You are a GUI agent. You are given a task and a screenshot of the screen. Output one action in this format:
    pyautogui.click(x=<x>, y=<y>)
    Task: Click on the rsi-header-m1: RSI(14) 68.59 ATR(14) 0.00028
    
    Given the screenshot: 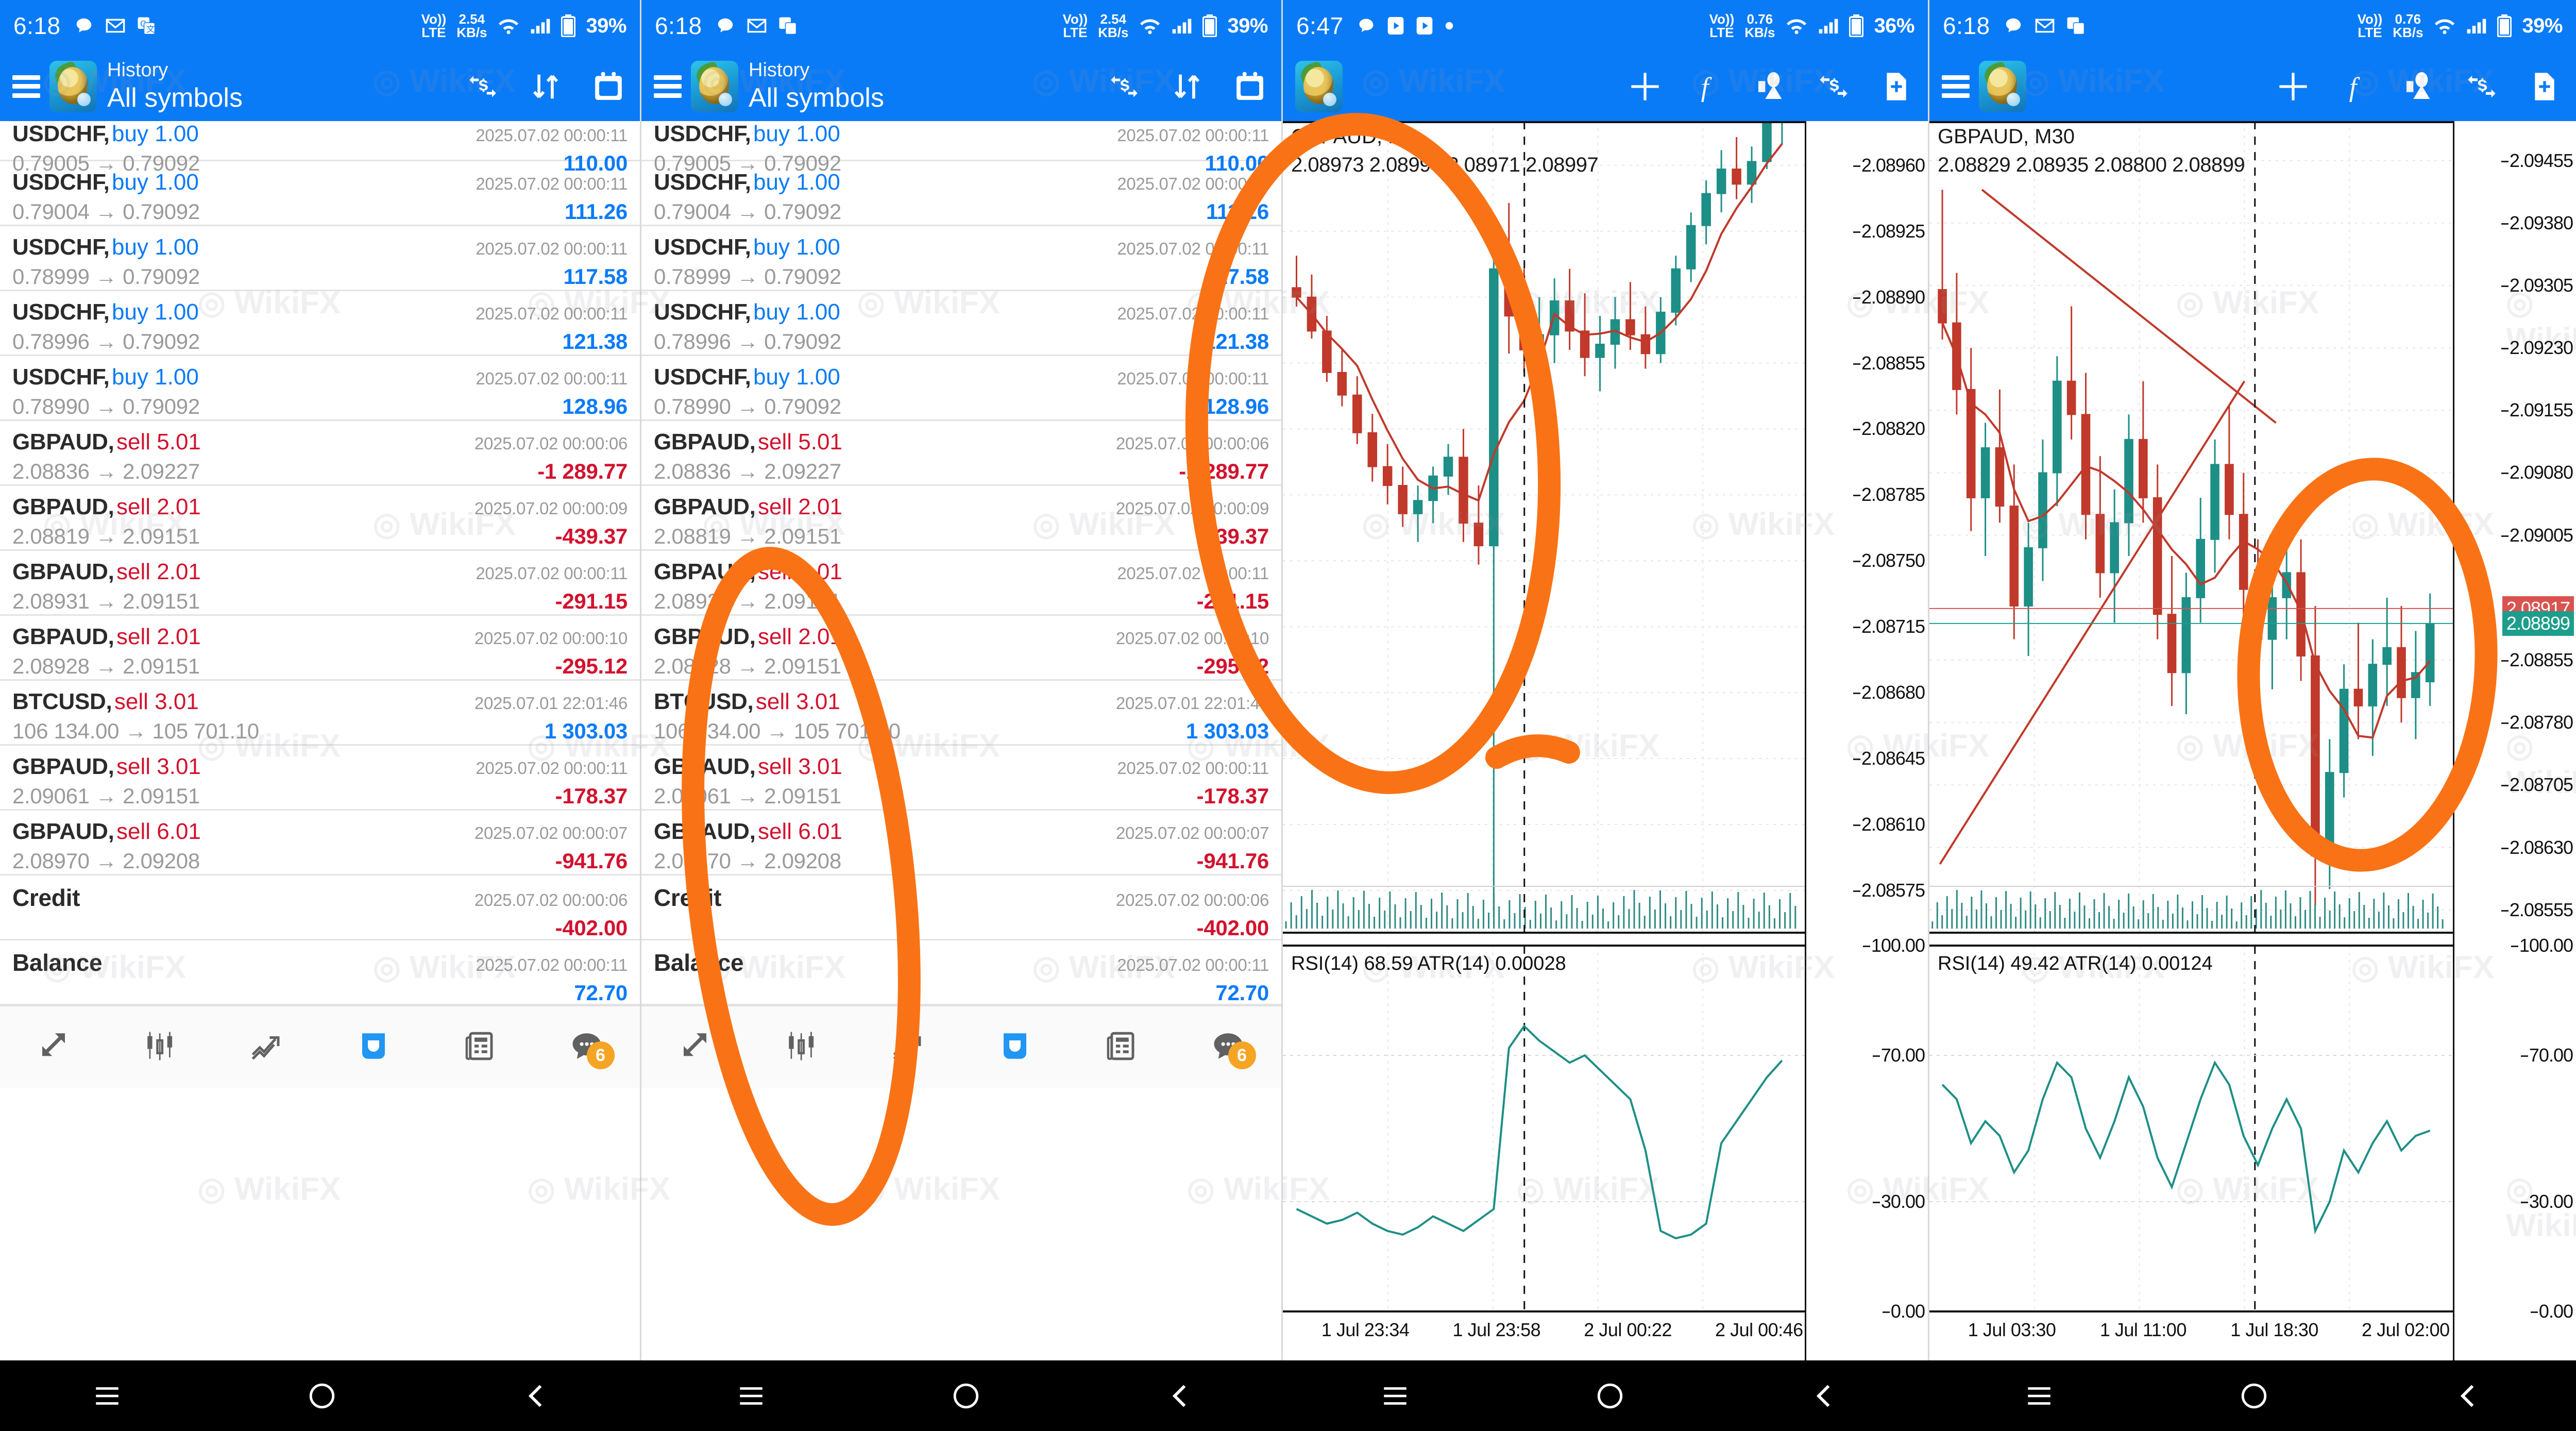 What is the action you would take?
    pyautogui.click(x=1428, y=963)
    